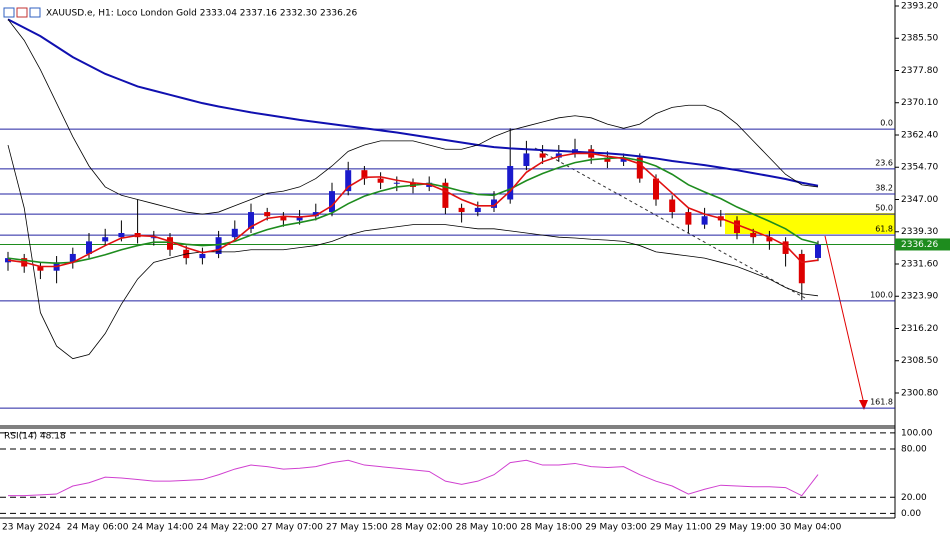 Image resolution: width=950 pixels, height=538 pixels. Describe the element at coordinates (919, 264) in the screenshot. I see `y-tick-label: 2331.60` at that location.